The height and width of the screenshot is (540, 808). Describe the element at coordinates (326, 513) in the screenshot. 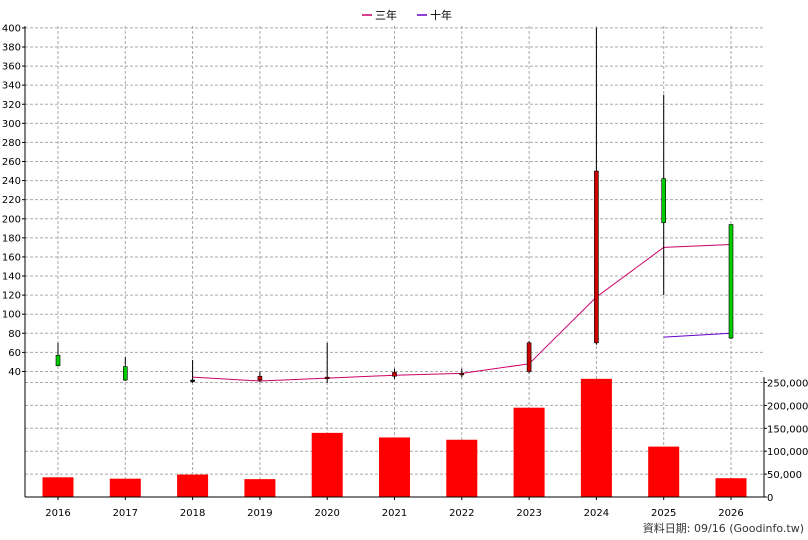

I see `x-tick-label: 2020` at that location.